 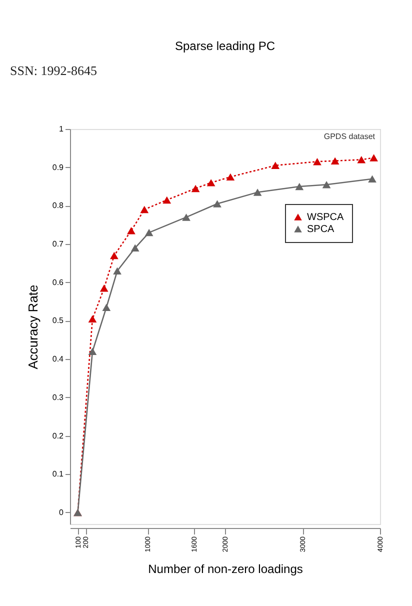 I want to click on y-tick-label: 0.1, so click(x=58, y=474).